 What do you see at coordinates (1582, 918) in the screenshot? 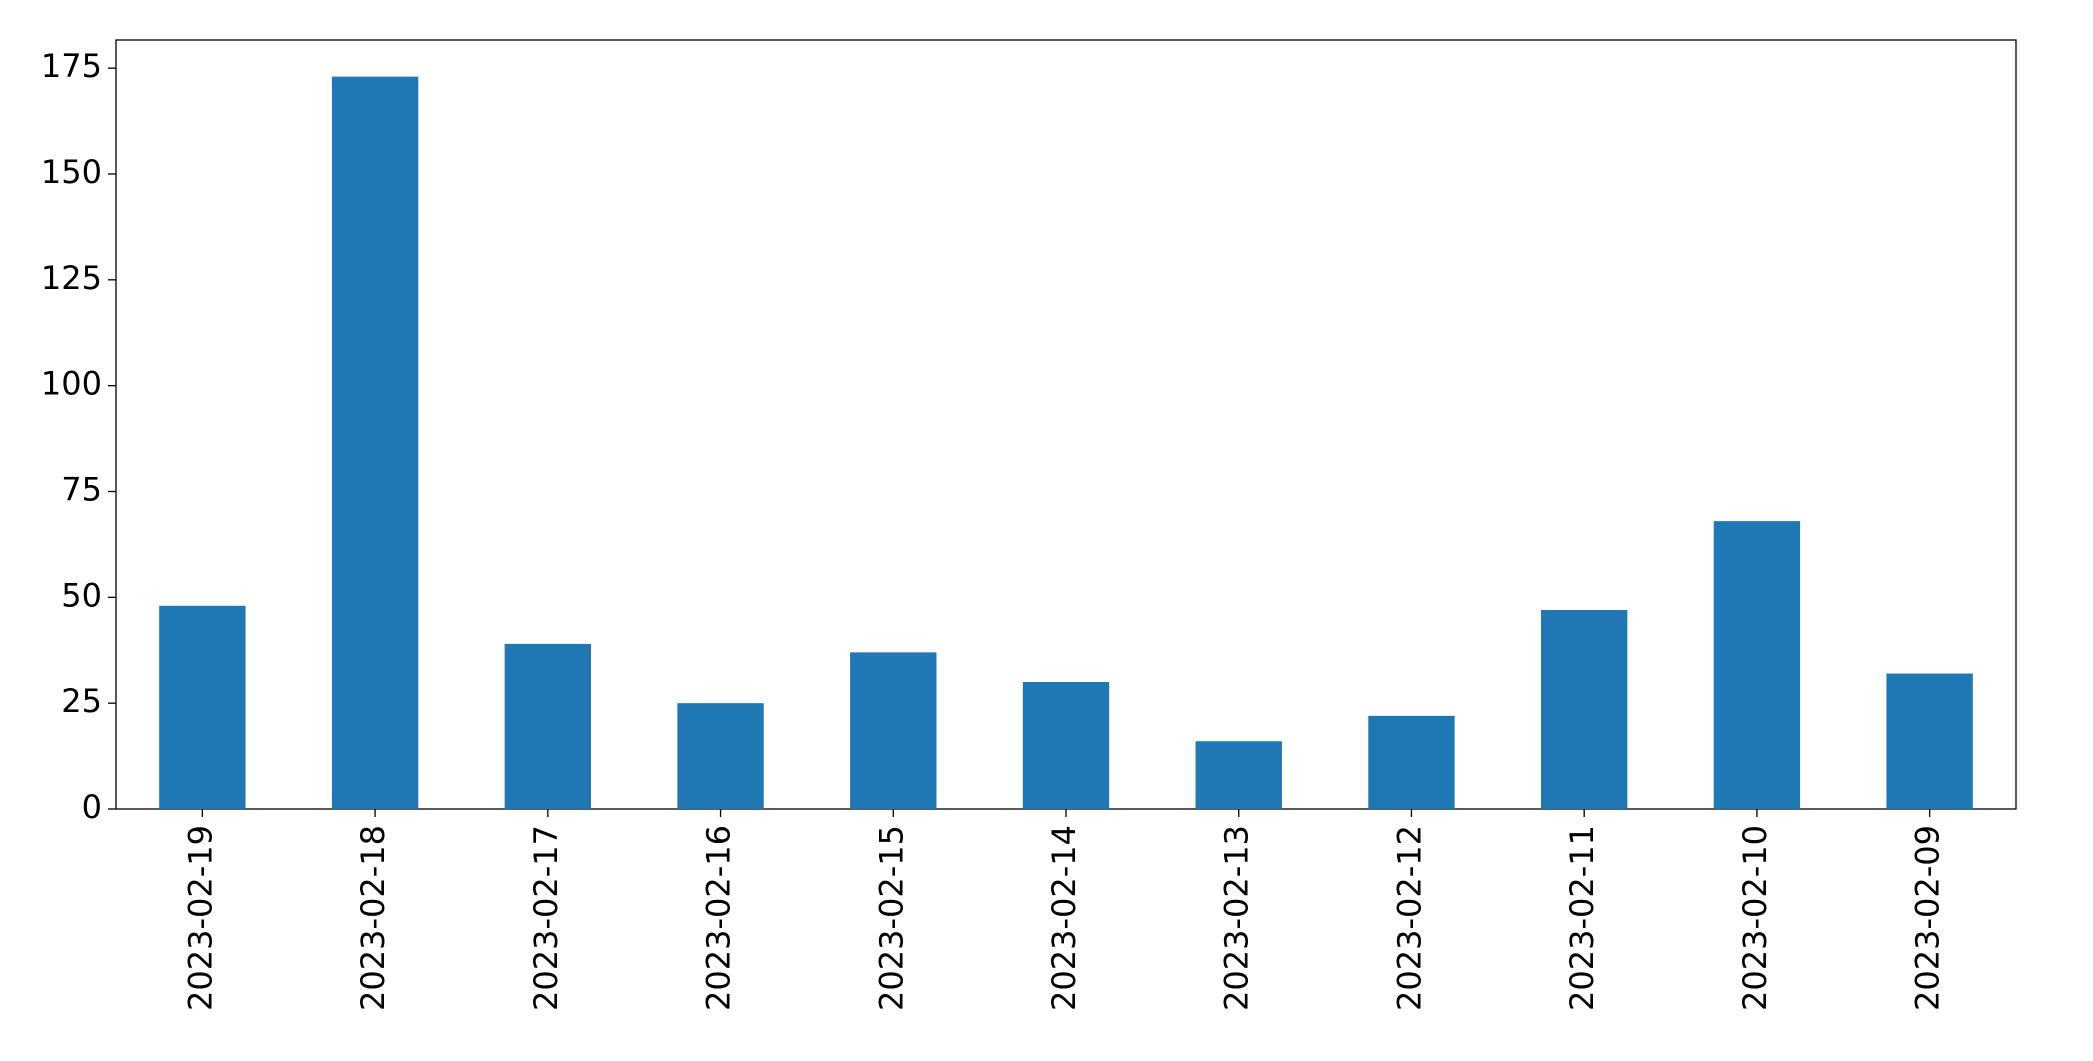
I see `x-tick-label: 2023-02-11` at bounding box center [1582, 918].